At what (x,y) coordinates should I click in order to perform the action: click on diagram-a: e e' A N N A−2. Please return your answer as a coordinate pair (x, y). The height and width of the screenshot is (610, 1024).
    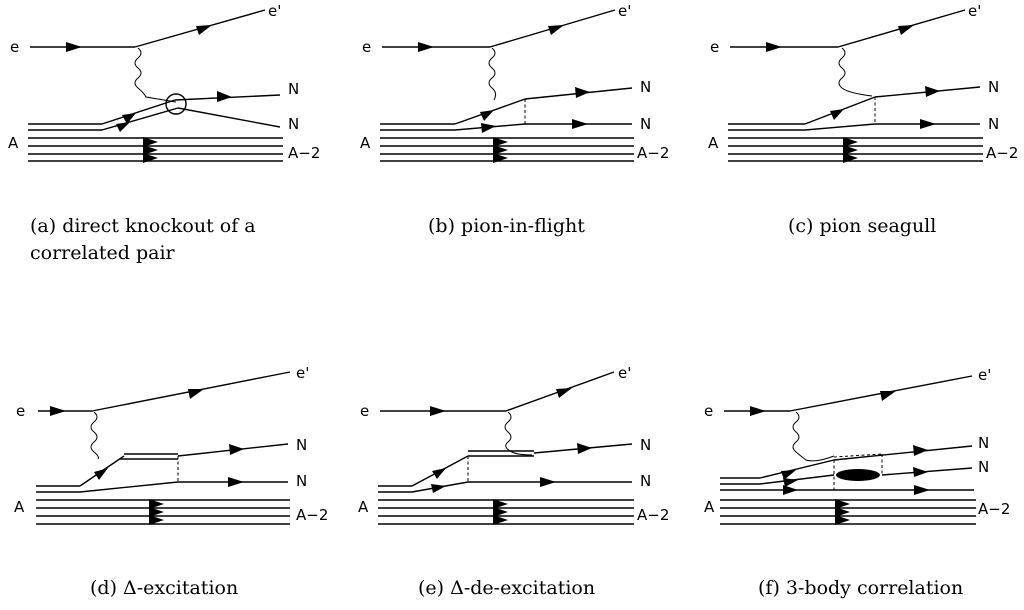
    Looking at the image, I should click on (164, 82).